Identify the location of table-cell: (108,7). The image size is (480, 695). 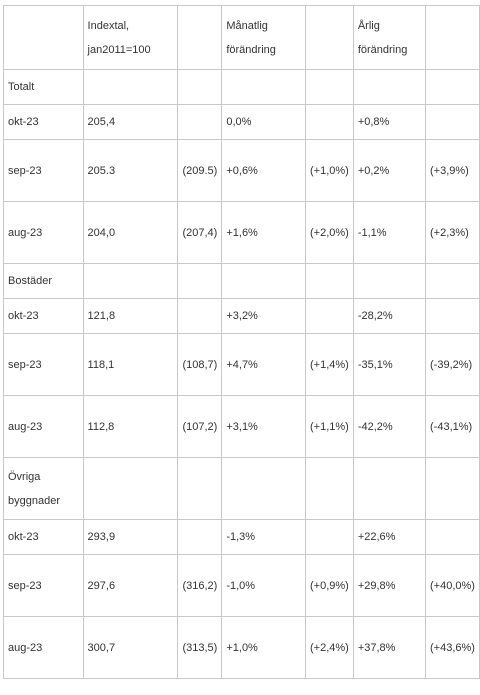
(200, 364).